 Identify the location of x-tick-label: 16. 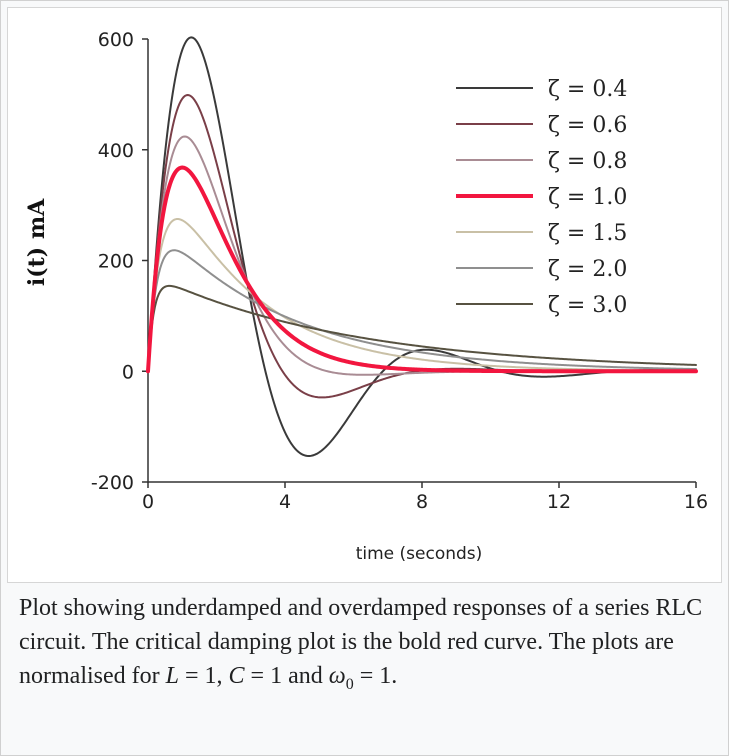
(696, 502).